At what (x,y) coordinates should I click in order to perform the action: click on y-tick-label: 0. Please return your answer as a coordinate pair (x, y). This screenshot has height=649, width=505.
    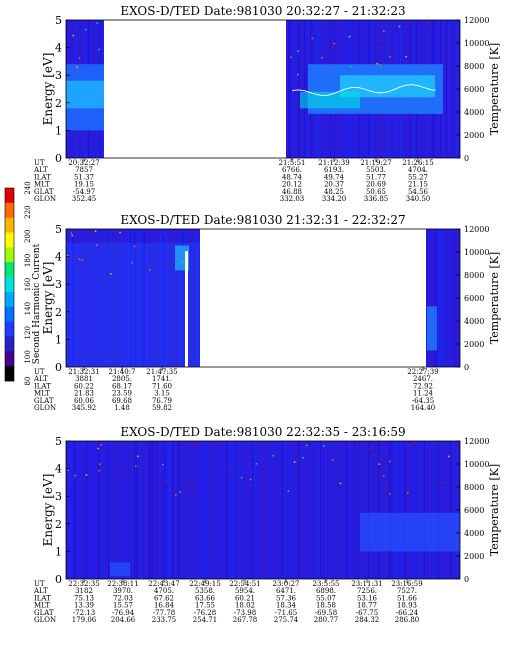
    Looking at the image, I should click on (58, 158).